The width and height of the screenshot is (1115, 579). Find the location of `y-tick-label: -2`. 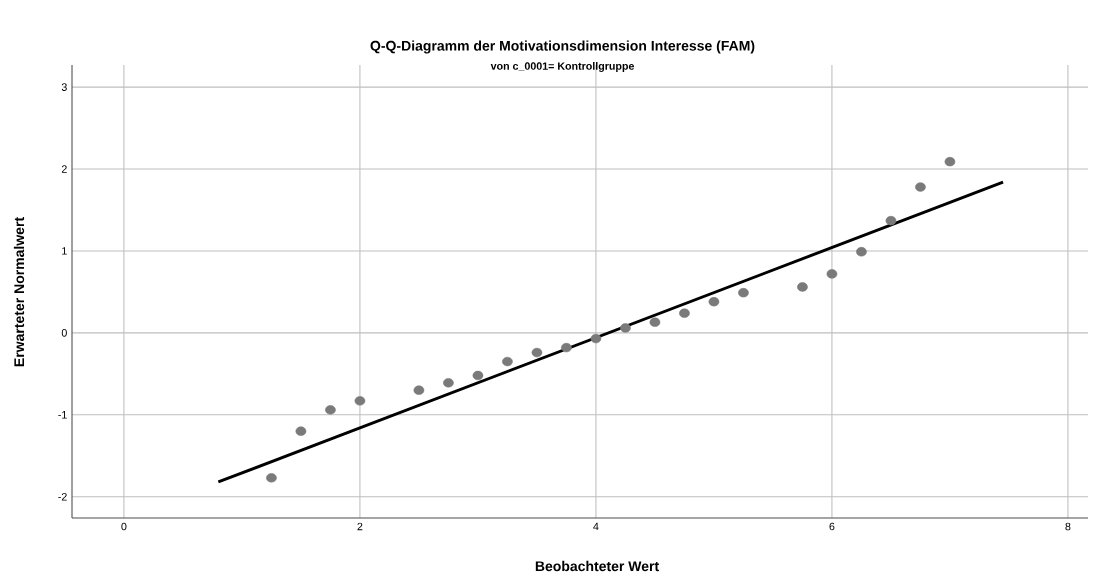

y-tick-label: -2 is located at coordinates (62, 496).